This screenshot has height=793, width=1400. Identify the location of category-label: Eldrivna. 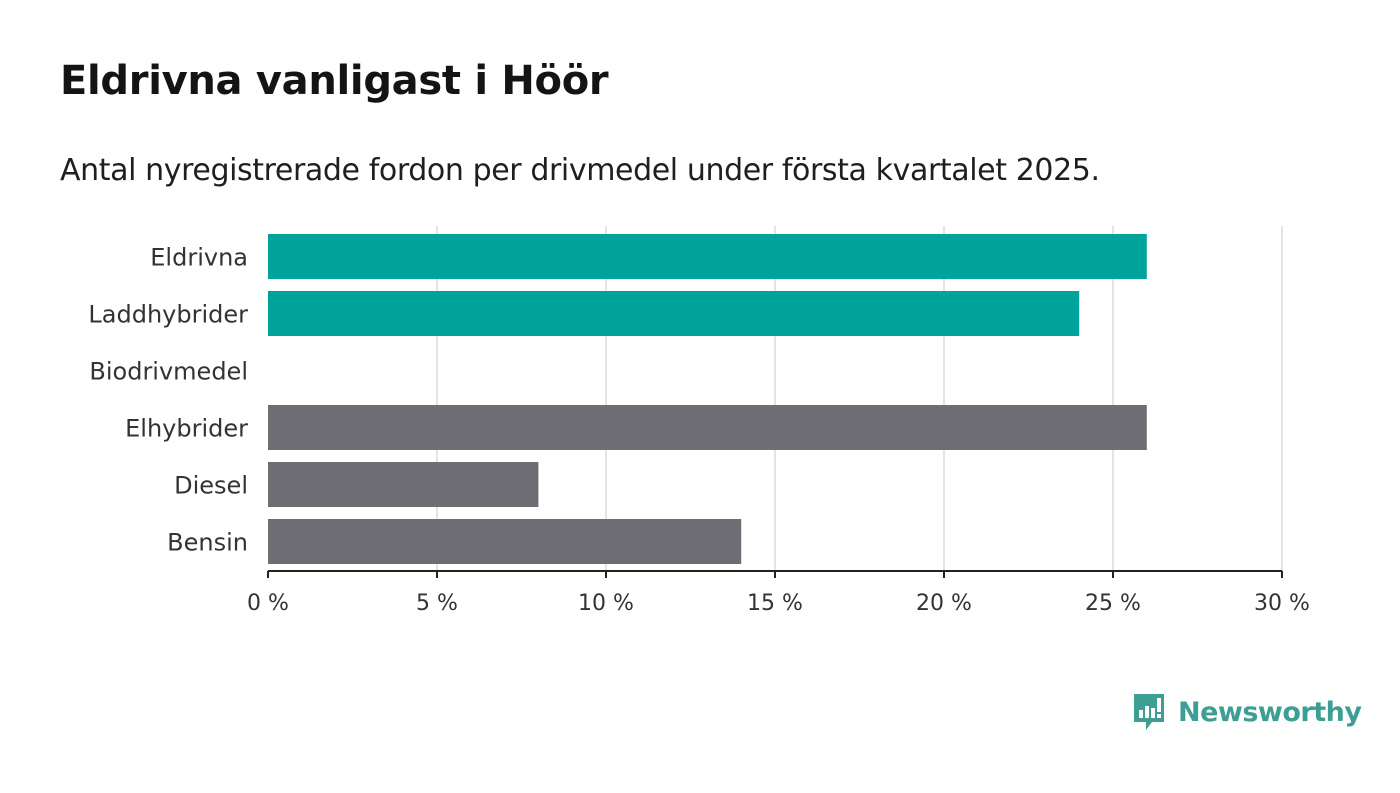
(199, 258).